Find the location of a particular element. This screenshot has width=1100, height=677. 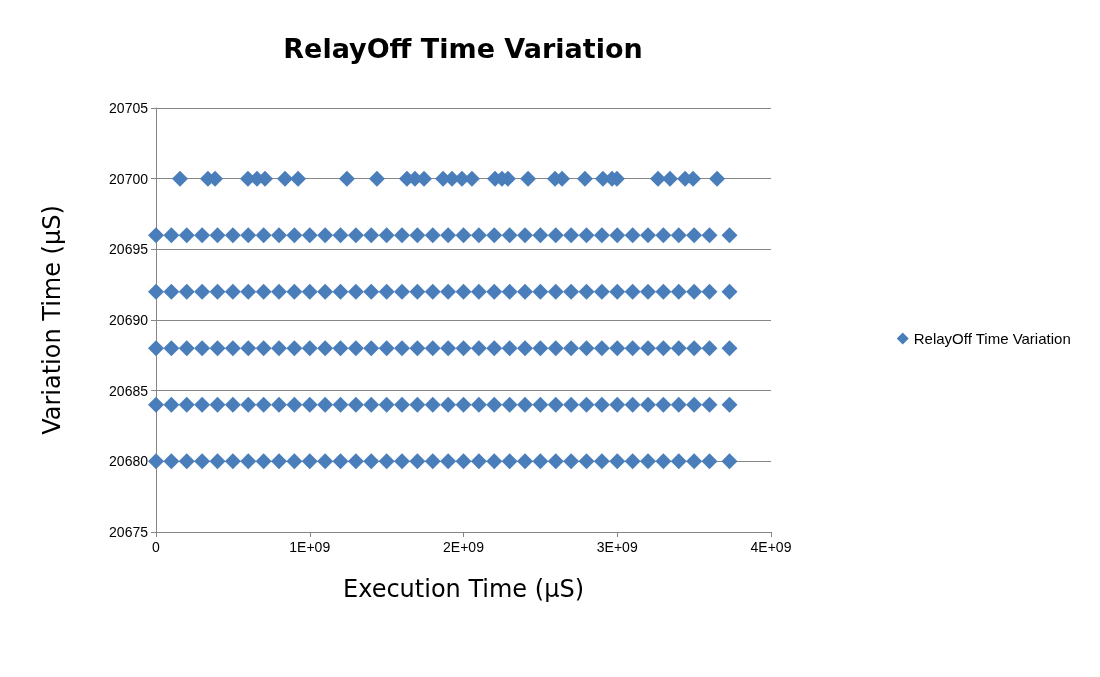

x-tick-label: 2E+09 is located at coordinates (464, 547).